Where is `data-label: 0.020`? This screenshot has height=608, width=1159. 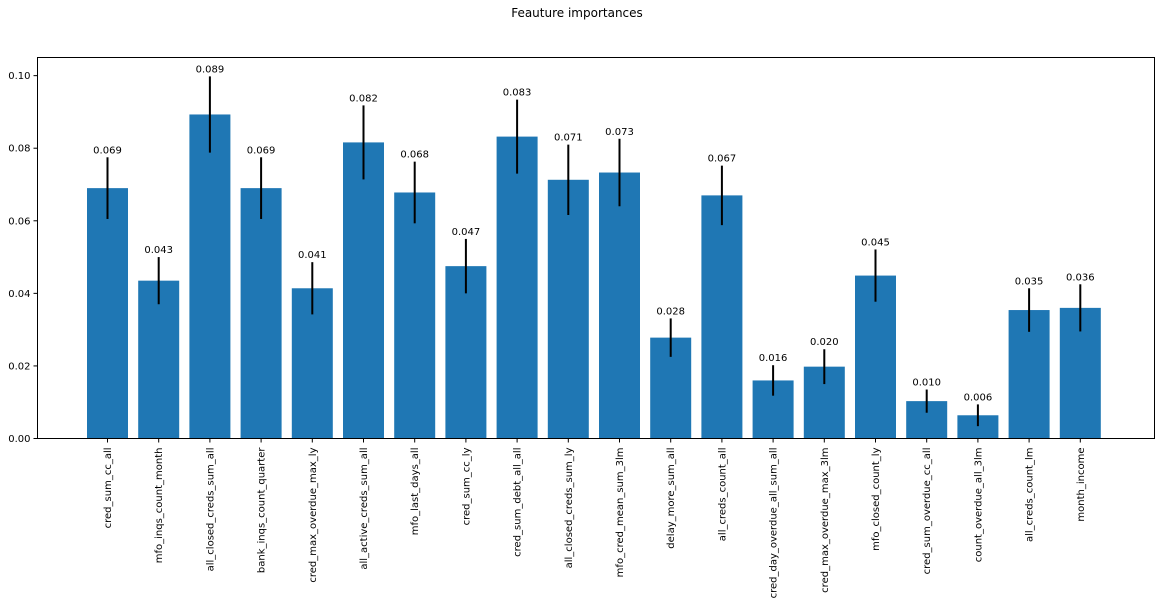 data-label: 0.020 is located at coordinates (824, 342).